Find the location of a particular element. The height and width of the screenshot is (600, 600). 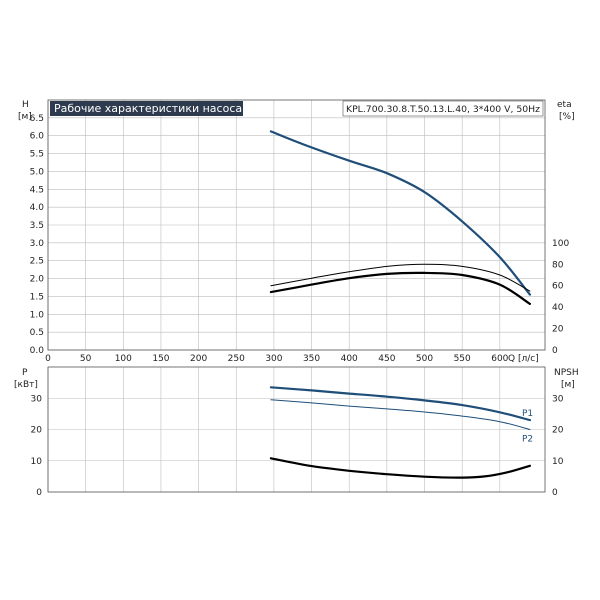

top-y-left-tick-label: 4.5 is located at coordinates (37, 190).